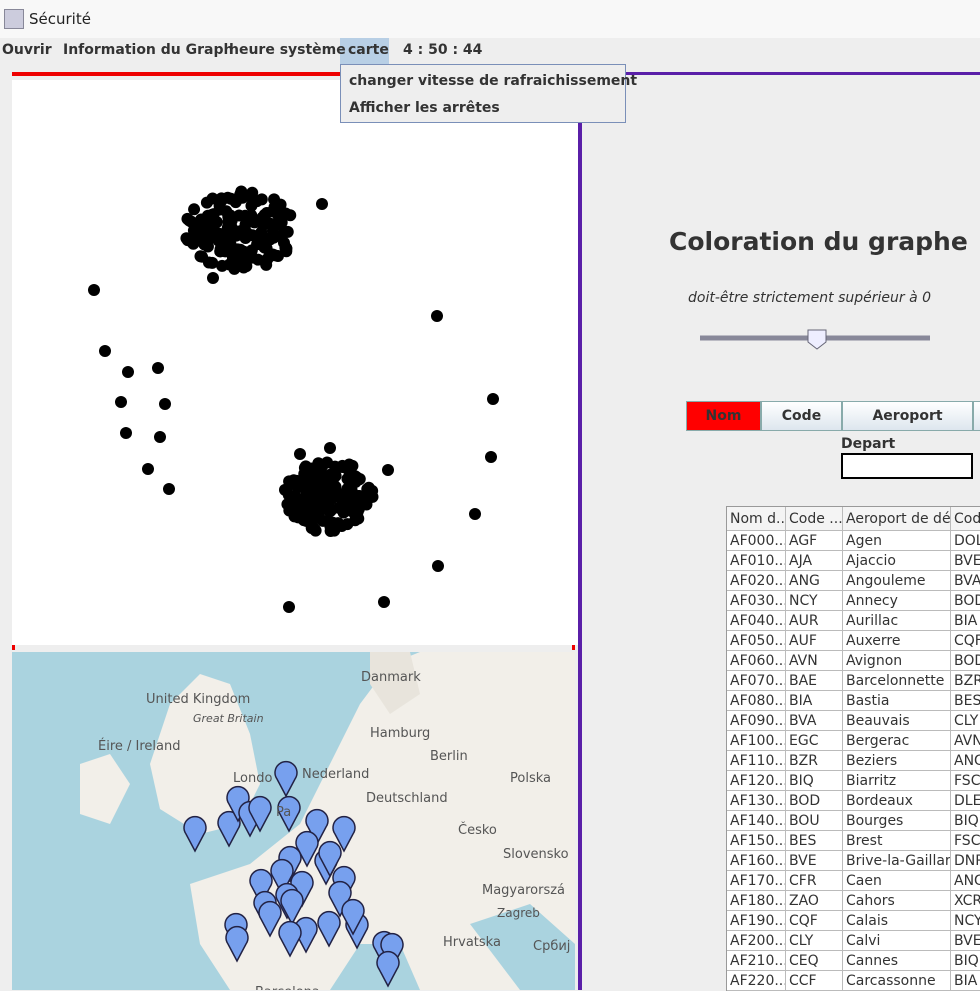  Describe the element at coordinates (801, 416) in the screenshot. I see `sort-button: Code` at that location.